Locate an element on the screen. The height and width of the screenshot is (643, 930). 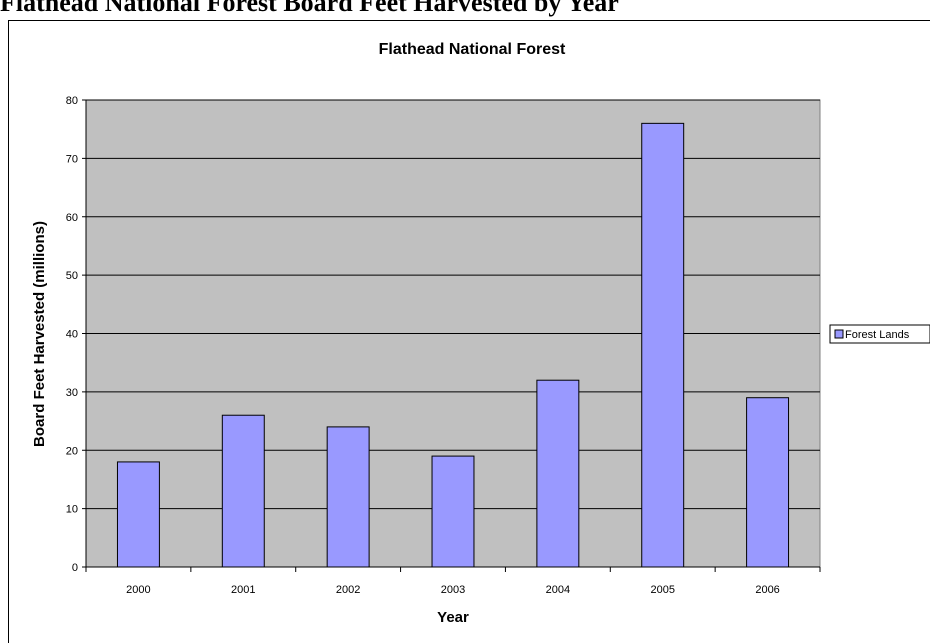
x-axis-label: Year is located at coordinates (453, 617).